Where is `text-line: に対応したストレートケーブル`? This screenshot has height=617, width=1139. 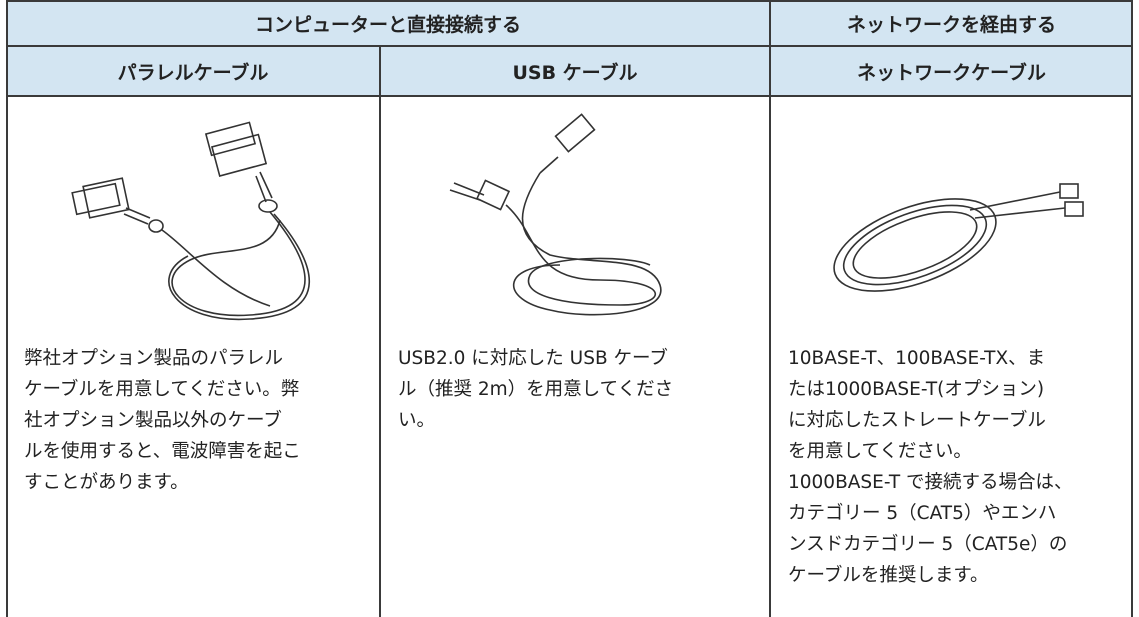
text-line: に対応したストレートケーブル is located at coordinates (917, 420).